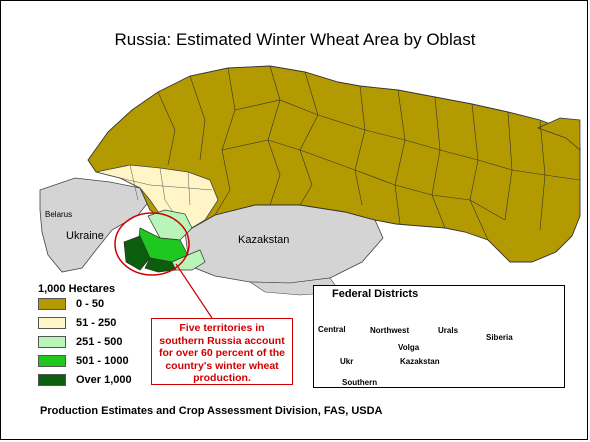 This screenshot has width=590, height=442. What do you see at coordinates (95, 225) in the screenshot?
I see `neighbor-countries` at bounding box center [95, 225].